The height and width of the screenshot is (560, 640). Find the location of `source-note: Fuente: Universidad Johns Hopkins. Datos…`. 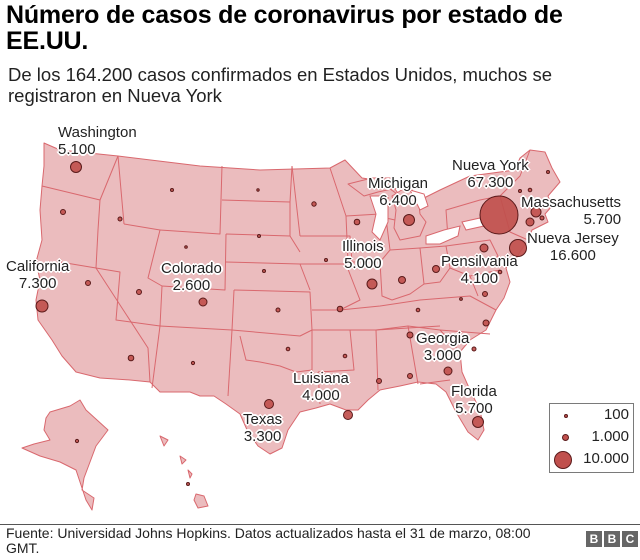

source-note: Fuente: Universidad Johns Hopkins. Datos… is located at coordinates (268, 540).